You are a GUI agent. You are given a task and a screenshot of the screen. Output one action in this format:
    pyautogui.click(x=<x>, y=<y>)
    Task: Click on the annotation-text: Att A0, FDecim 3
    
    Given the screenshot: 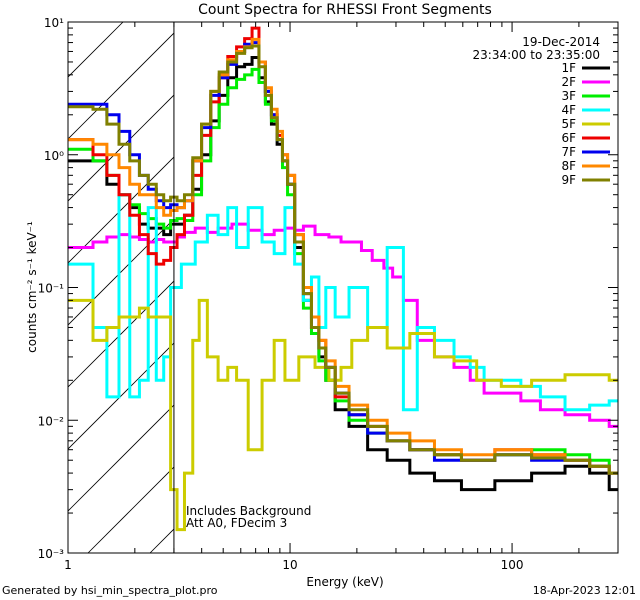 What is the action you would take?
    pyautogui.click(x=236, y=523)
    